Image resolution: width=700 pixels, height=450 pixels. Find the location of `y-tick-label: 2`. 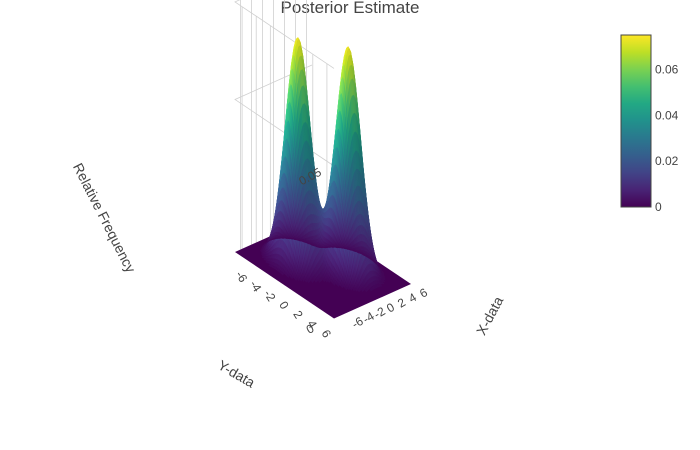

y-tick-label: 2 is located at coordinates (298, 314).